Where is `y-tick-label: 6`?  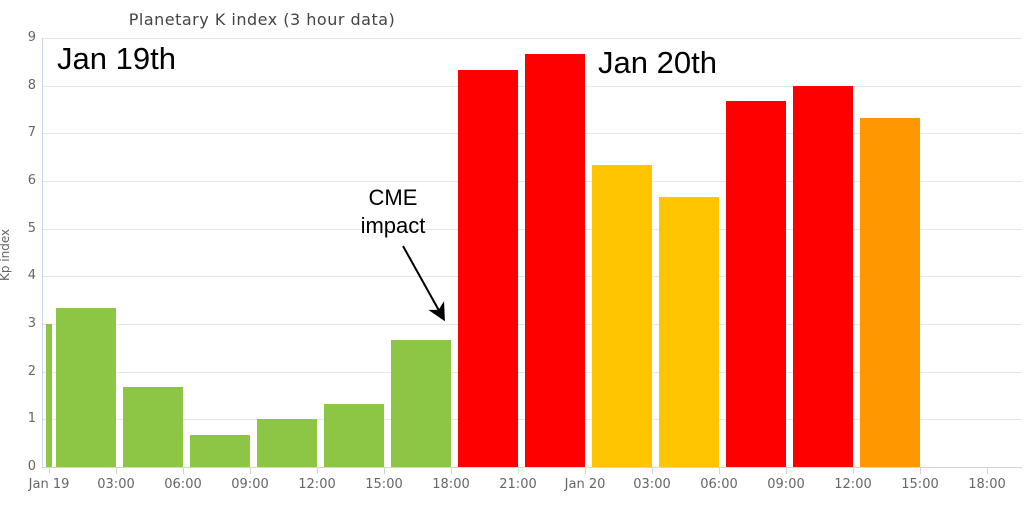
y-tick-label: 6 is located at coordinates (31, 180).